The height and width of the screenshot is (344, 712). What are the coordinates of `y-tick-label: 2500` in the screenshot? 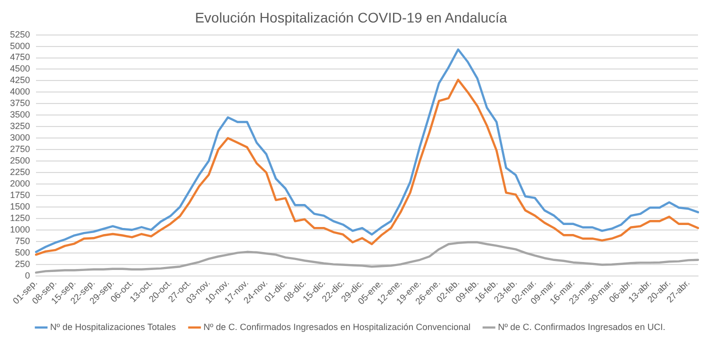 It's located at (20, 161).